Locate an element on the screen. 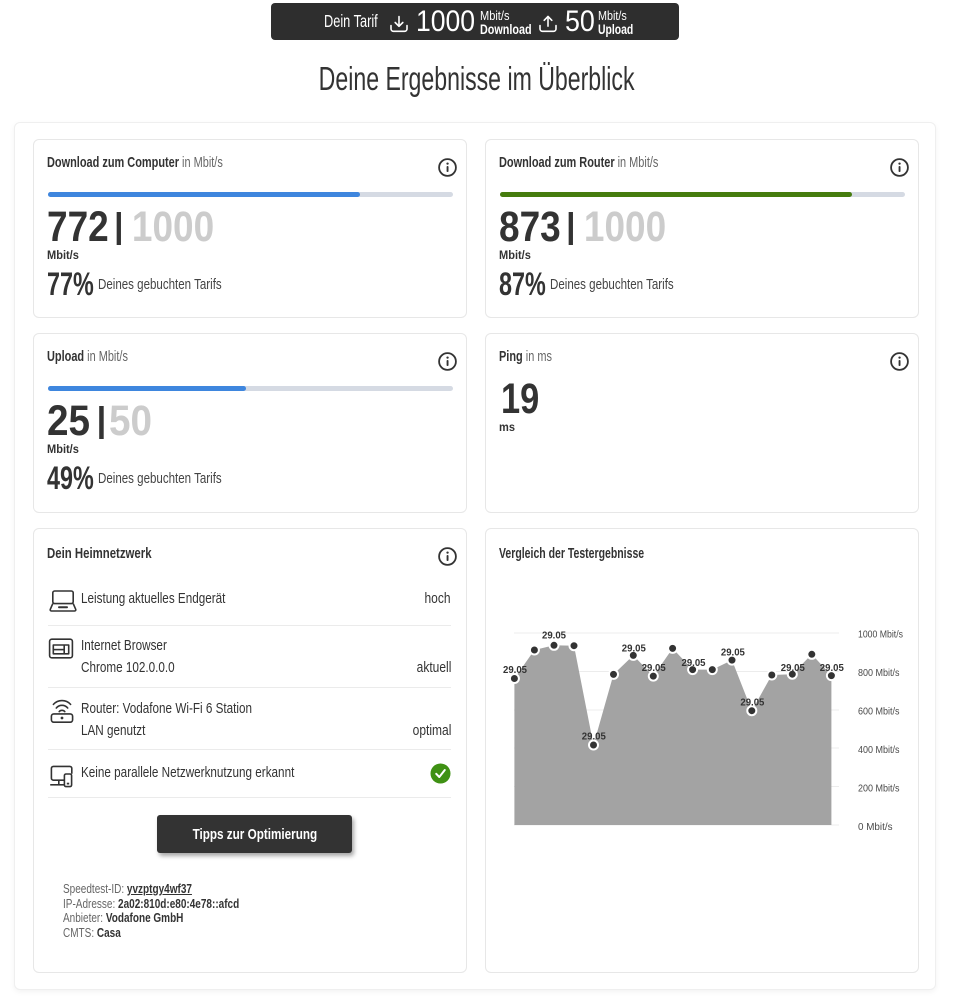 The height and width of the screenshot is (999, 954). svg-text: 200 Mbit/s is located at coordinates (879, 788).